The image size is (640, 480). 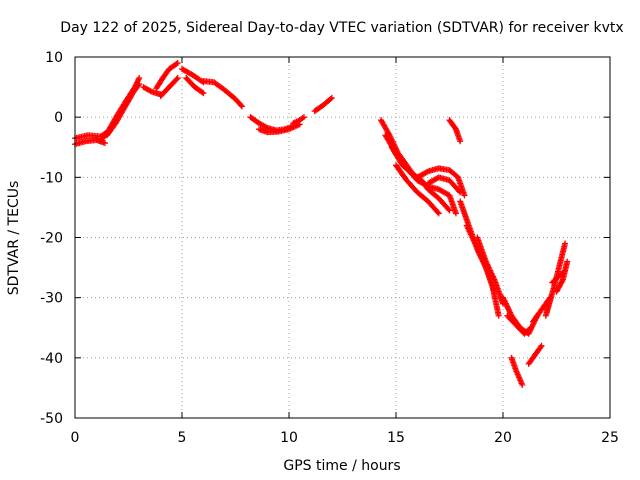 I want to click on y-tick-label: -30, so click(x=51, y=299).